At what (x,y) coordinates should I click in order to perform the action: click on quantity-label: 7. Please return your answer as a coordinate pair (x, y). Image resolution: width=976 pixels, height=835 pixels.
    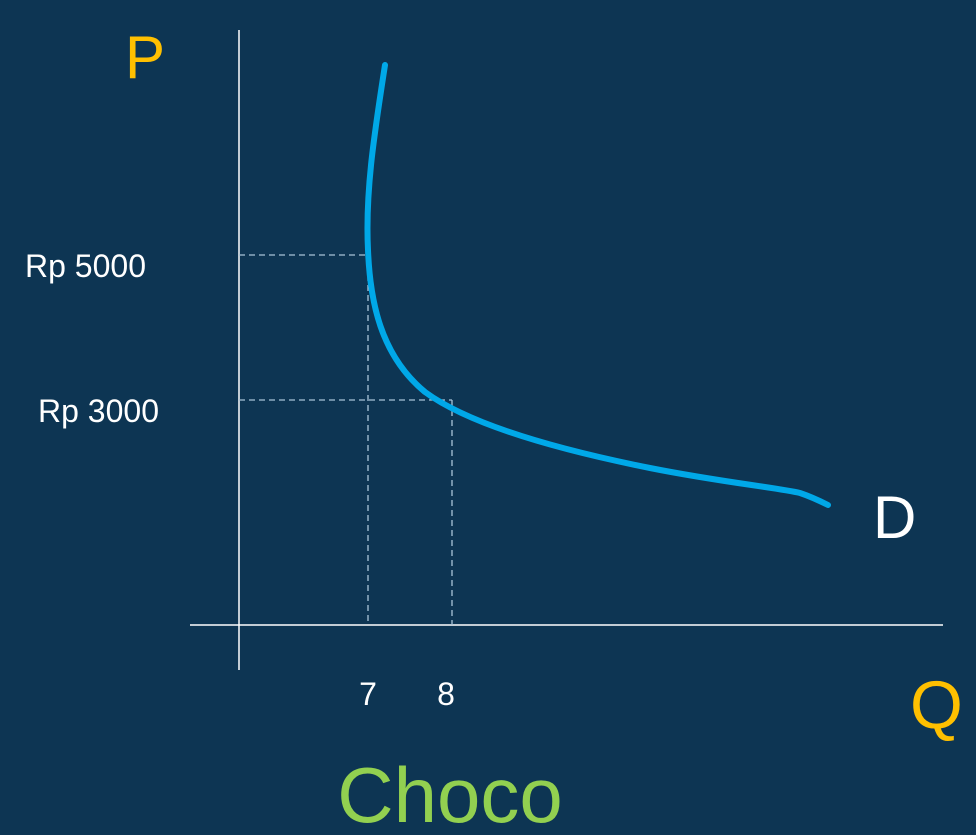
    Looking at the image, I should click on (368, 694).